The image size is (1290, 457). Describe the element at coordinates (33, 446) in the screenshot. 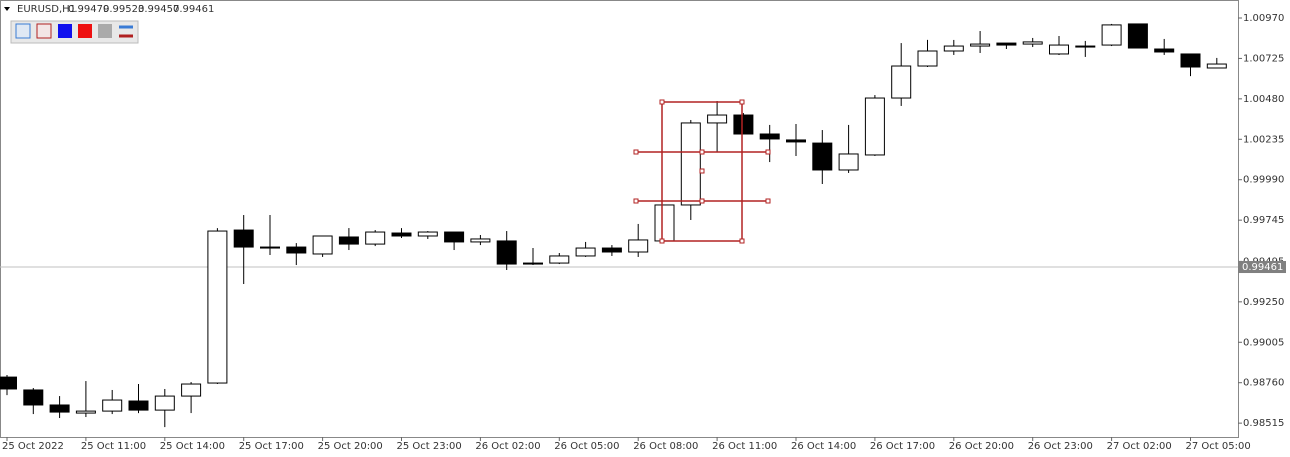

I see `x-tick-label: 25 Oct 2022` at that location.